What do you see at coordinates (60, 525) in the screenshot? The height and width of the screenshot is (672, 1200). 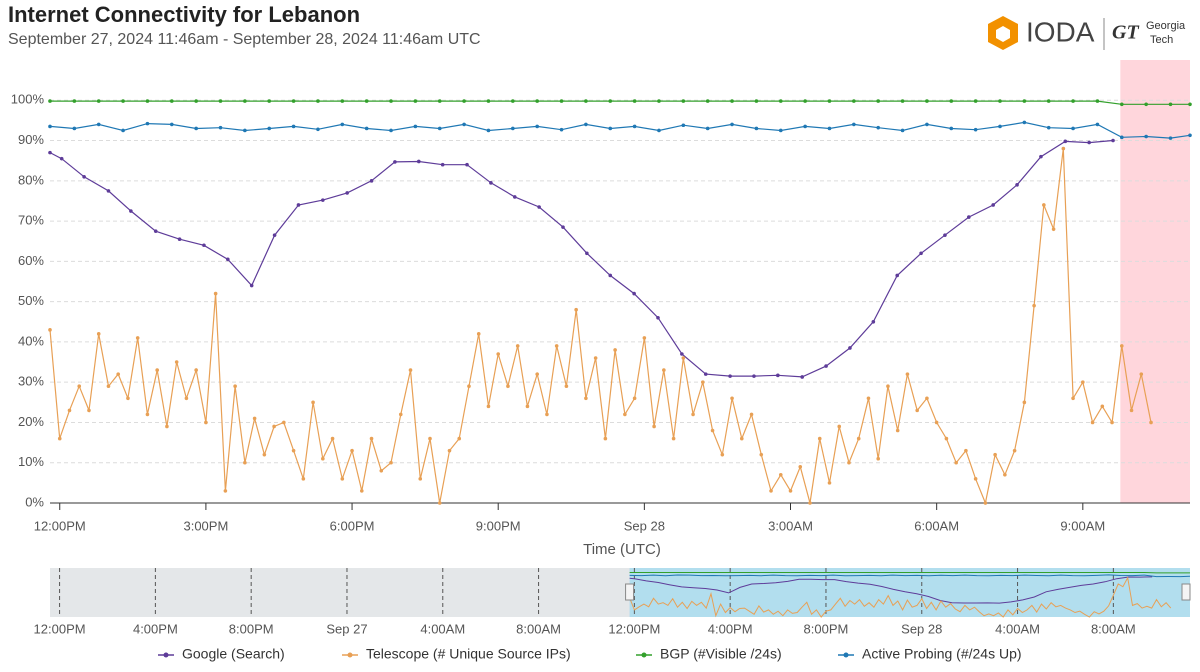 I see `x-tick-label: 12:00PM` at bounding box center [60, 525].